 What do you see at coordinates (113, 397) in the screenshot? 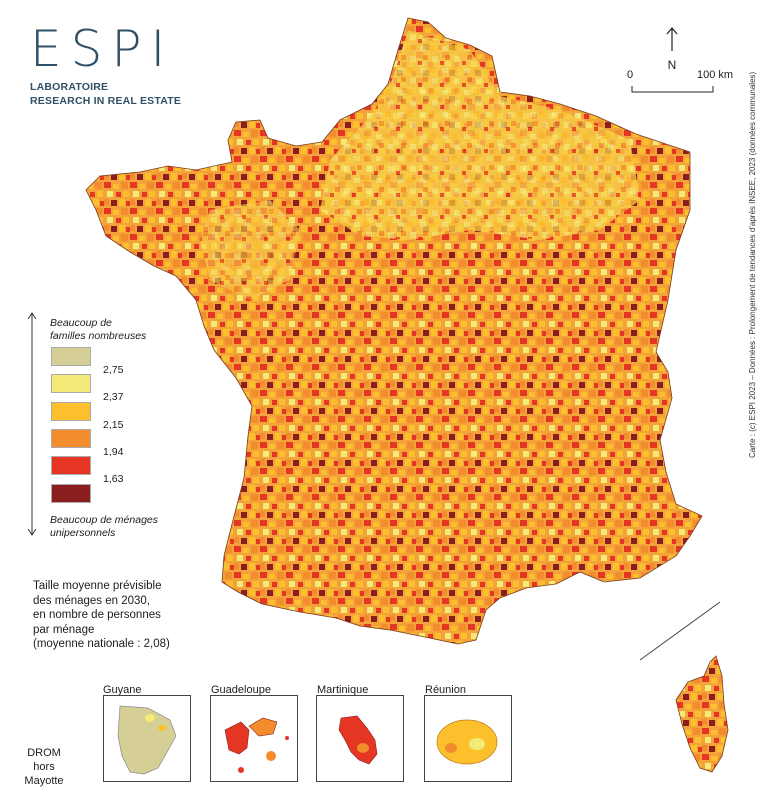
I see `legend-break-2: 2,37` at bounding box center [113, 397].